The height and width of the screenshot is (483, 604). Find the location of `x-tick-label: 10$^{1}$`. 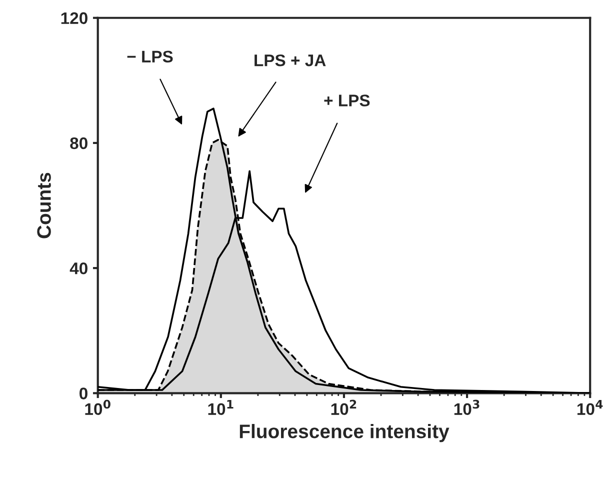

x-tick-label: 10$^{1}$ is located at coordinates (221, 408).